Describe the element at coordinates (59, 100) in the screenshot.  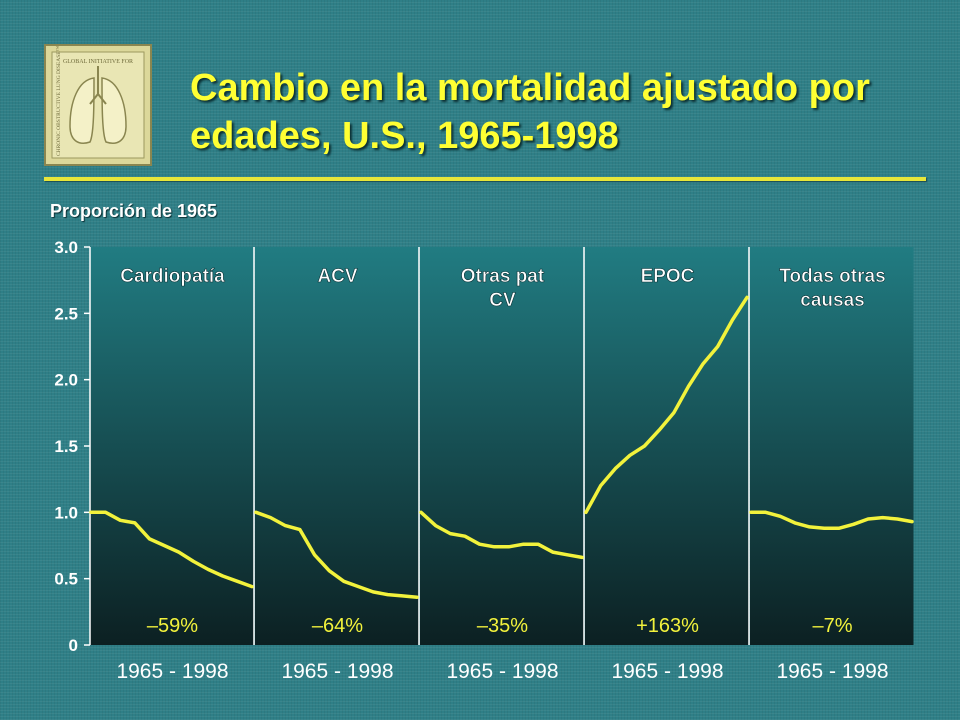
I see `logo-text-side: CHRONIC OBSTRUCTIVE LUNG DISEASE™` at that location.